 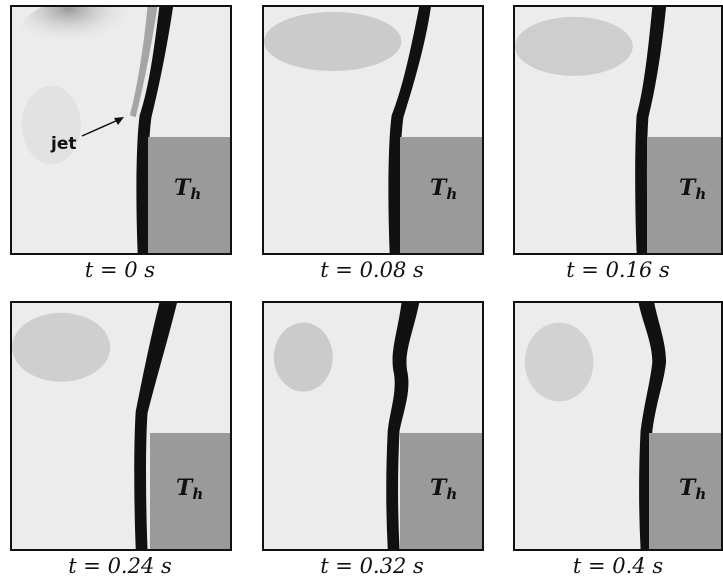 I want to click on time-caption-2: t = 0.08 s, so click(x=372, y=270).